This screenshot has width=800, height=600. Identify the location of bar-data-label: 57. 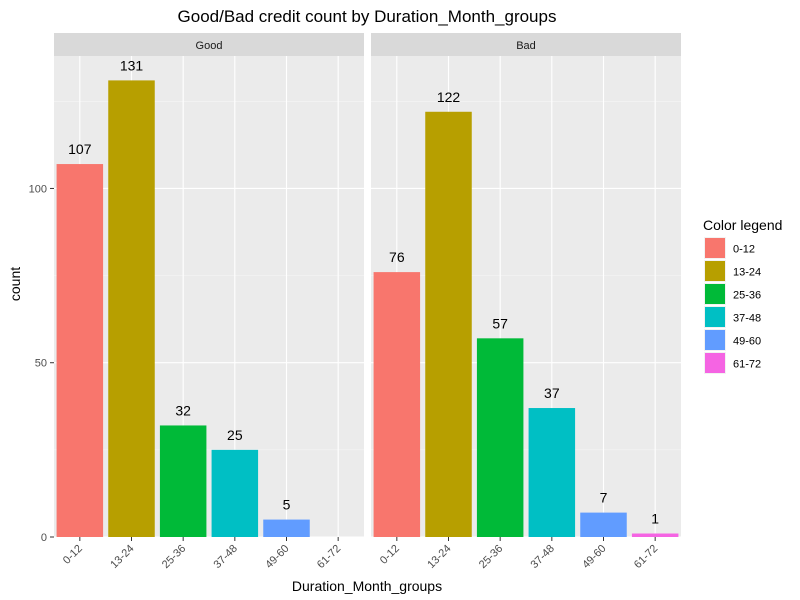
(500, 323).